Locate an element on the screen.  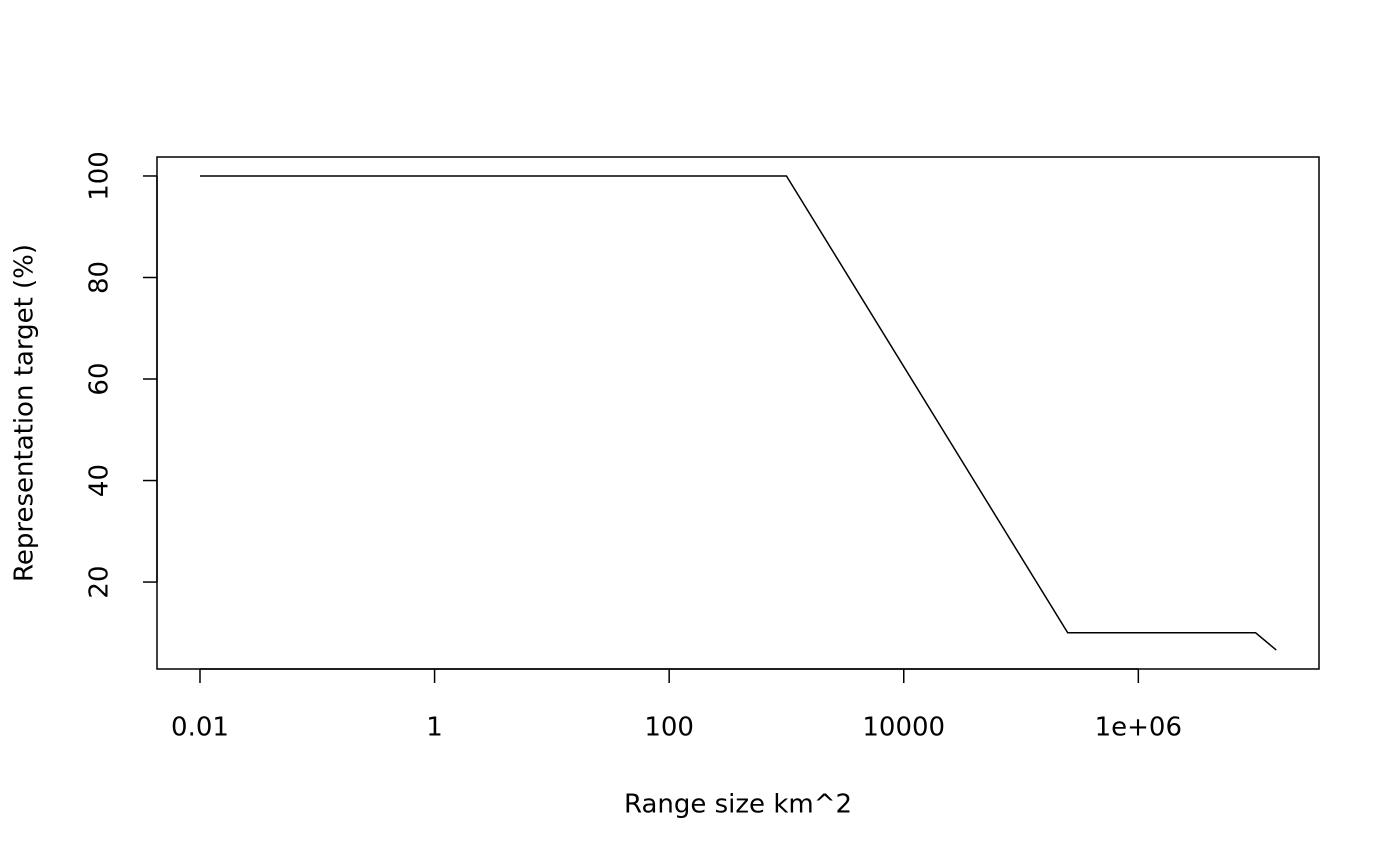
x-axis-title: Range size km^2 is located at coordinates (738, 805).